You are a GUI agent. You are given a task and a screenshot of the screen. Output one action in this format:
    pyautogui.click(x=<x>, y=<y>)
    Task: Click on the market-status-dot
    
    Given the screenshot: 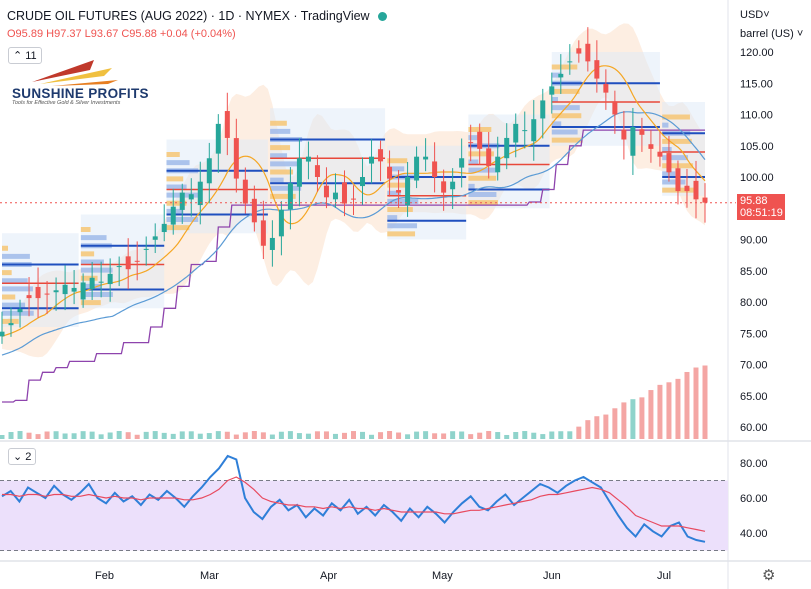 What is the action you would take?
    pyautogui.click(x=382, y=17)
    